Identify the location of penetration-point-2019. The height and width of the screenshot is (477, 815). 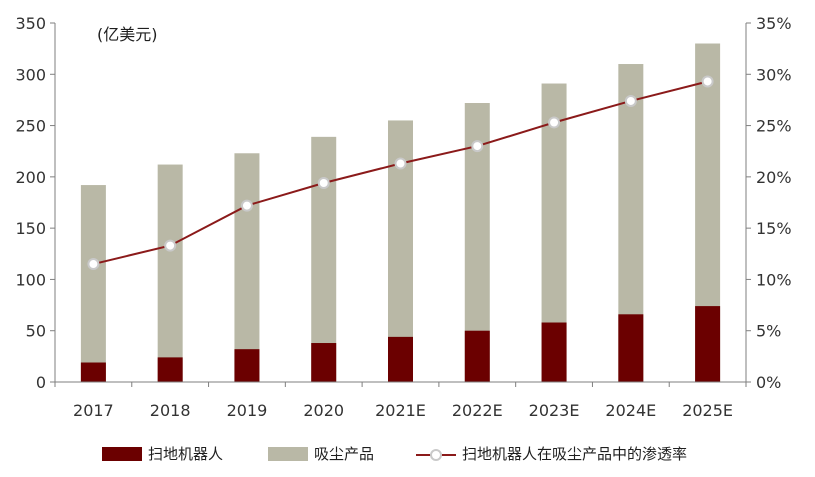
(246, 205).